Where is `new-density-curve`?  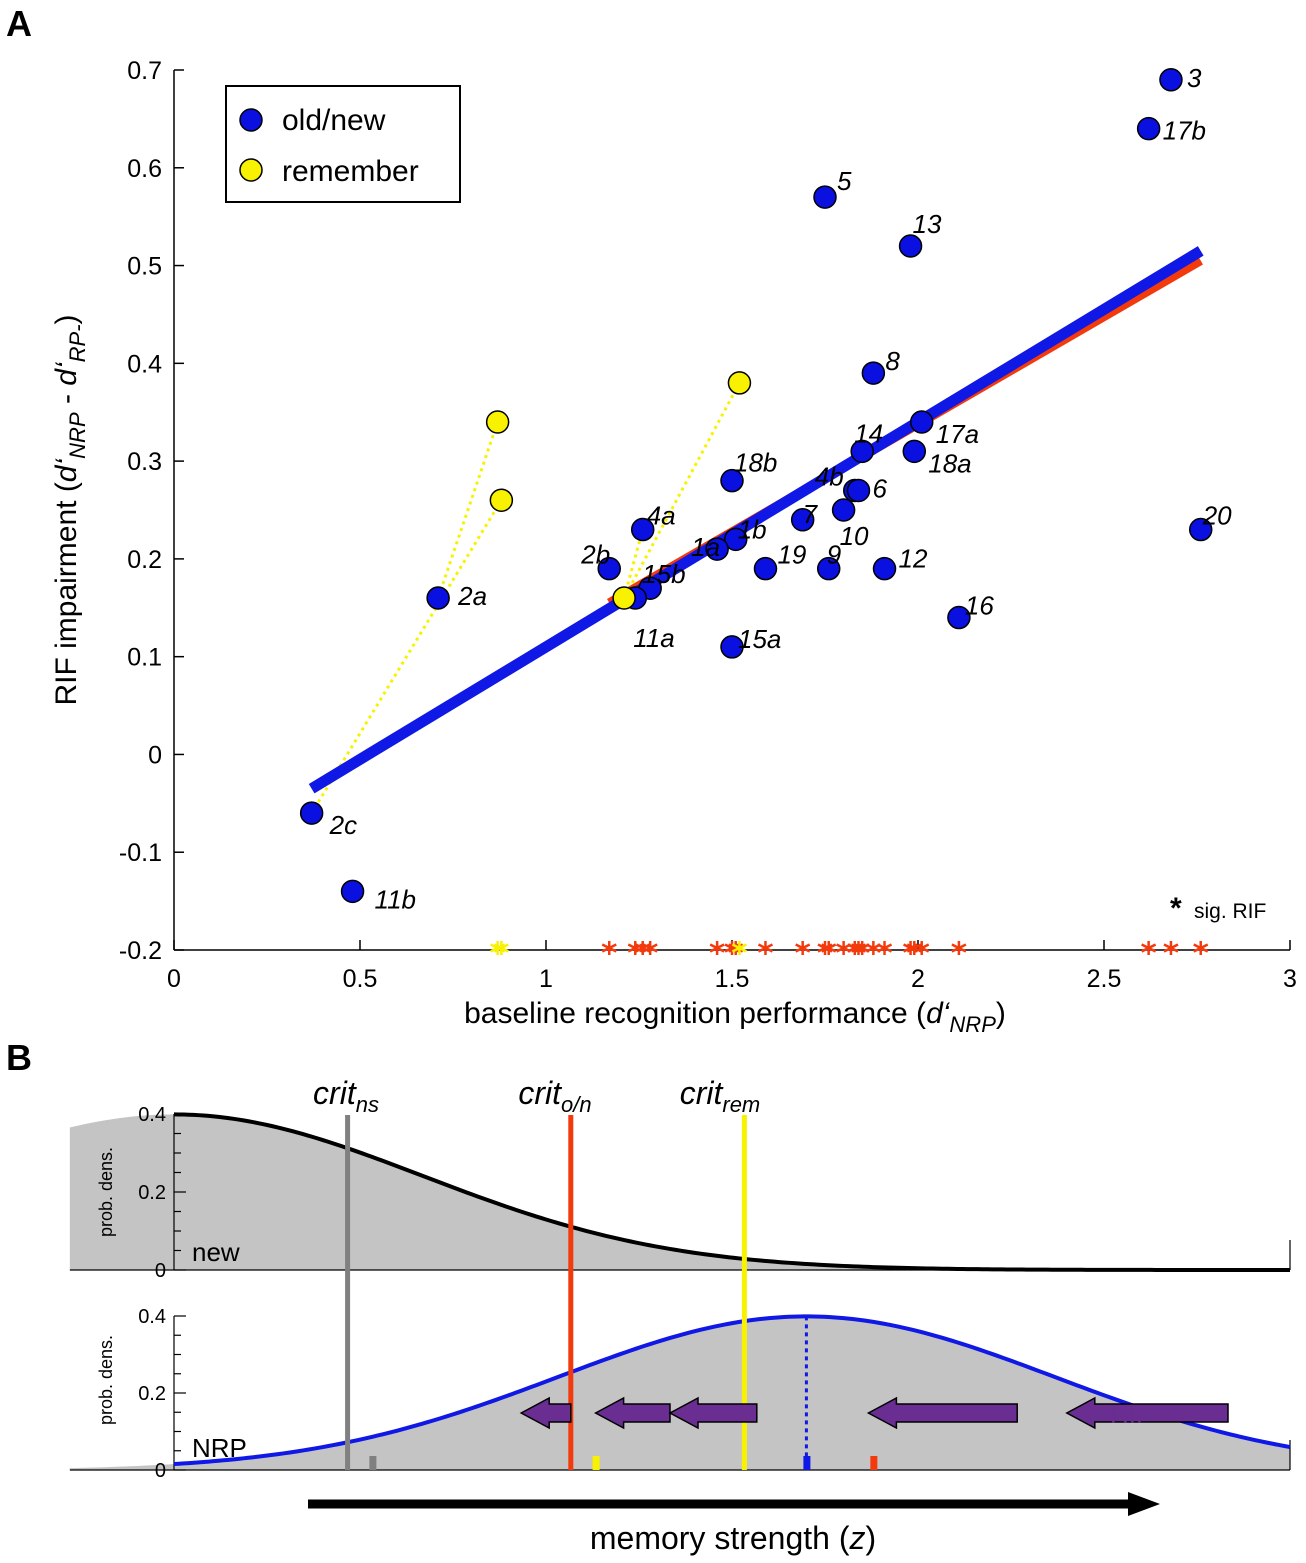 new-density-curve is located at coordinates (732, 1192).